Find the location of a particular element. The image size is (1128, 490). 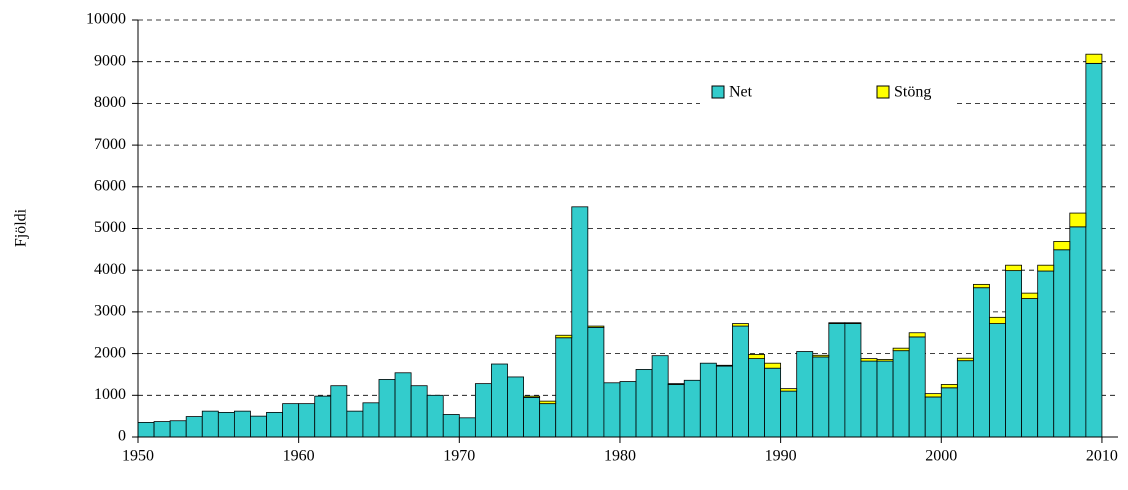

y-tick-label: 1000 is located at coordinates (110, 394).